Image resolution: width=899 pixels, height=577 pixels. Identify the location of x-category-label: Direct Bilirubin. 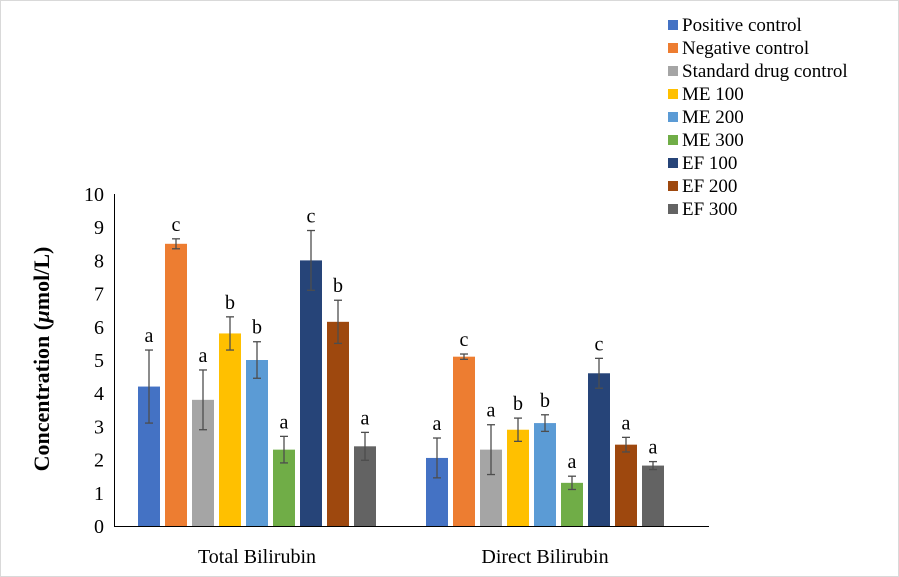
(544, 557).